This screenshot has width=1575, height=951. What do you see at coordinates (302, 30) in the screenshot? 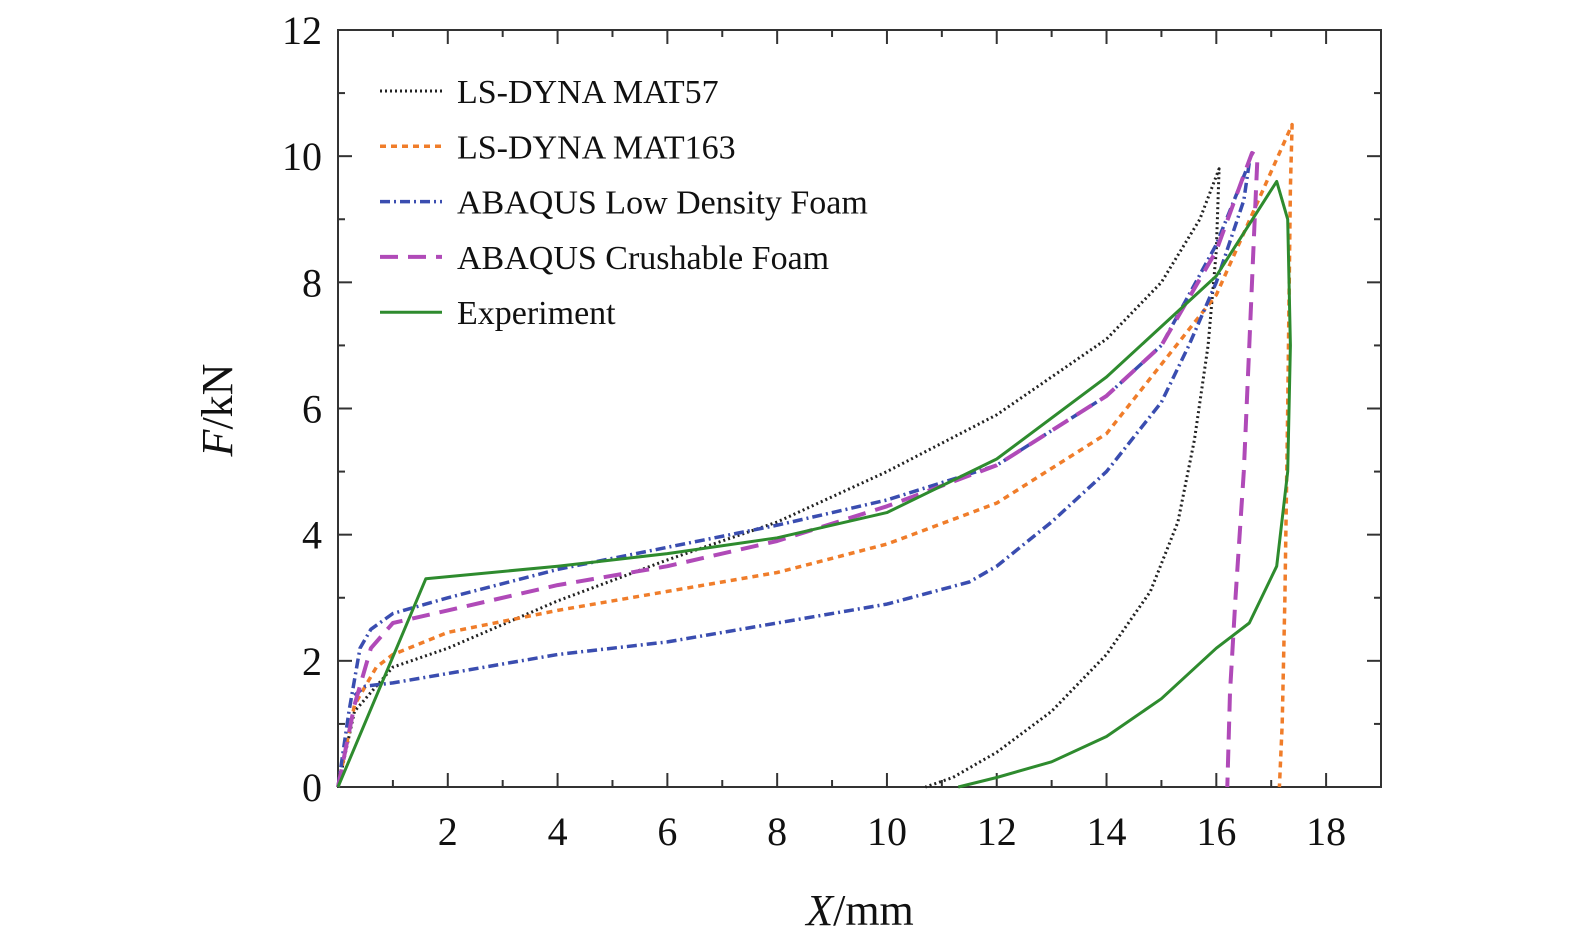
I see `y-tick-label: 12` at bounding box center [302, 30].